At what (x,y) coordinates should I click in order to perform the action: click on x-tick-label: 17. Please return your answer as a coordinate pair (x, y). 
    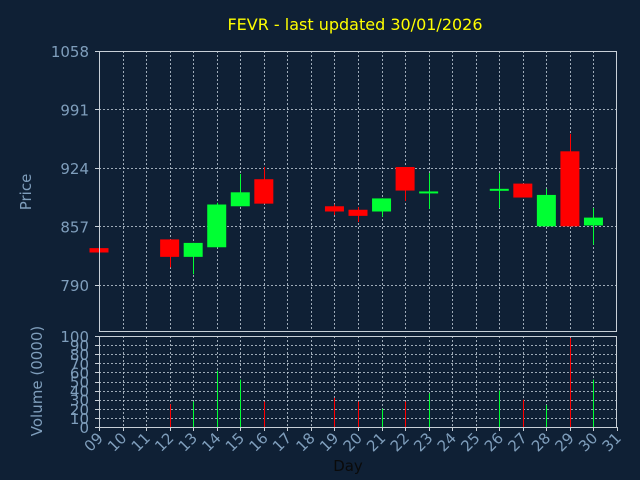
    Looking at the image, I should click on (282, 442).